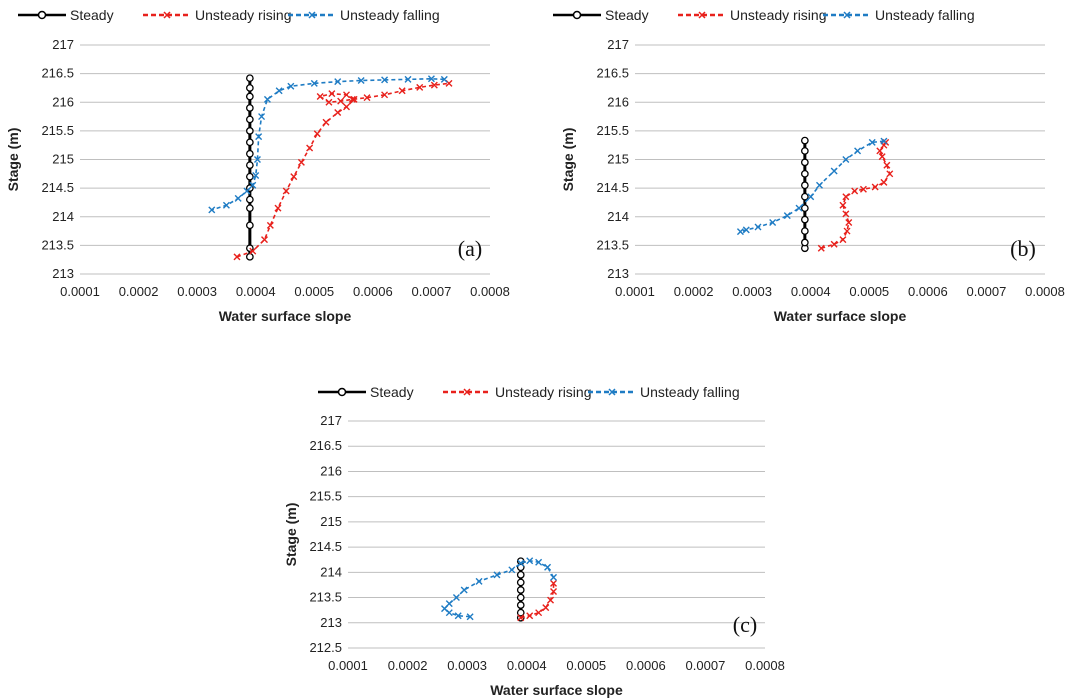 The image size is (1065, 700). I want to click on legend-c: Steady Unsteady rising Unsteady falling, so click(529, 392).